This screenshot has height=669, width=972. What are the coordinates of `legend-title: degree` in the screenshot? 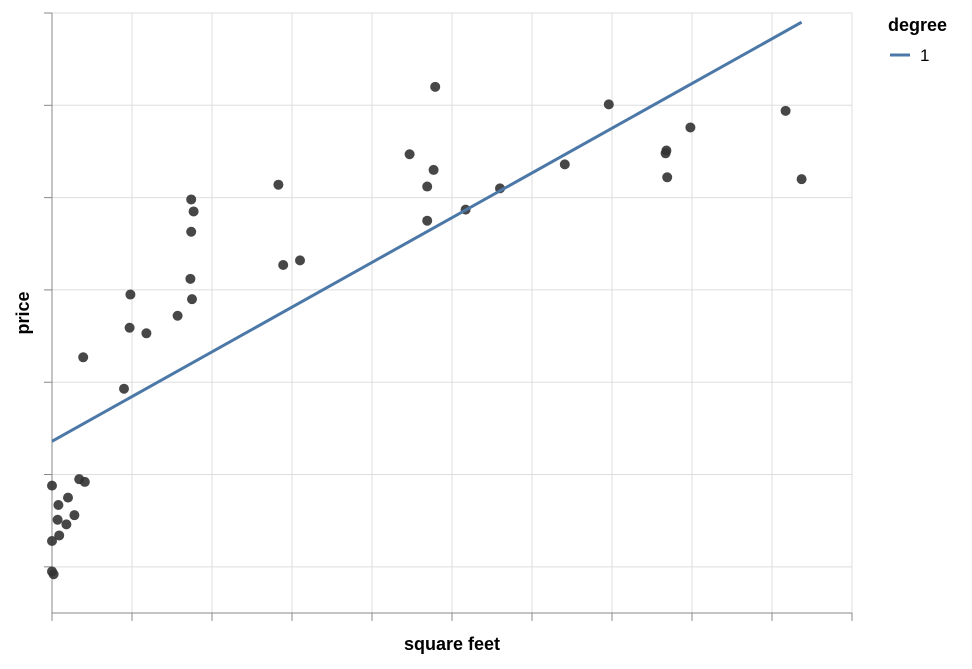 It's located at (917, 25).